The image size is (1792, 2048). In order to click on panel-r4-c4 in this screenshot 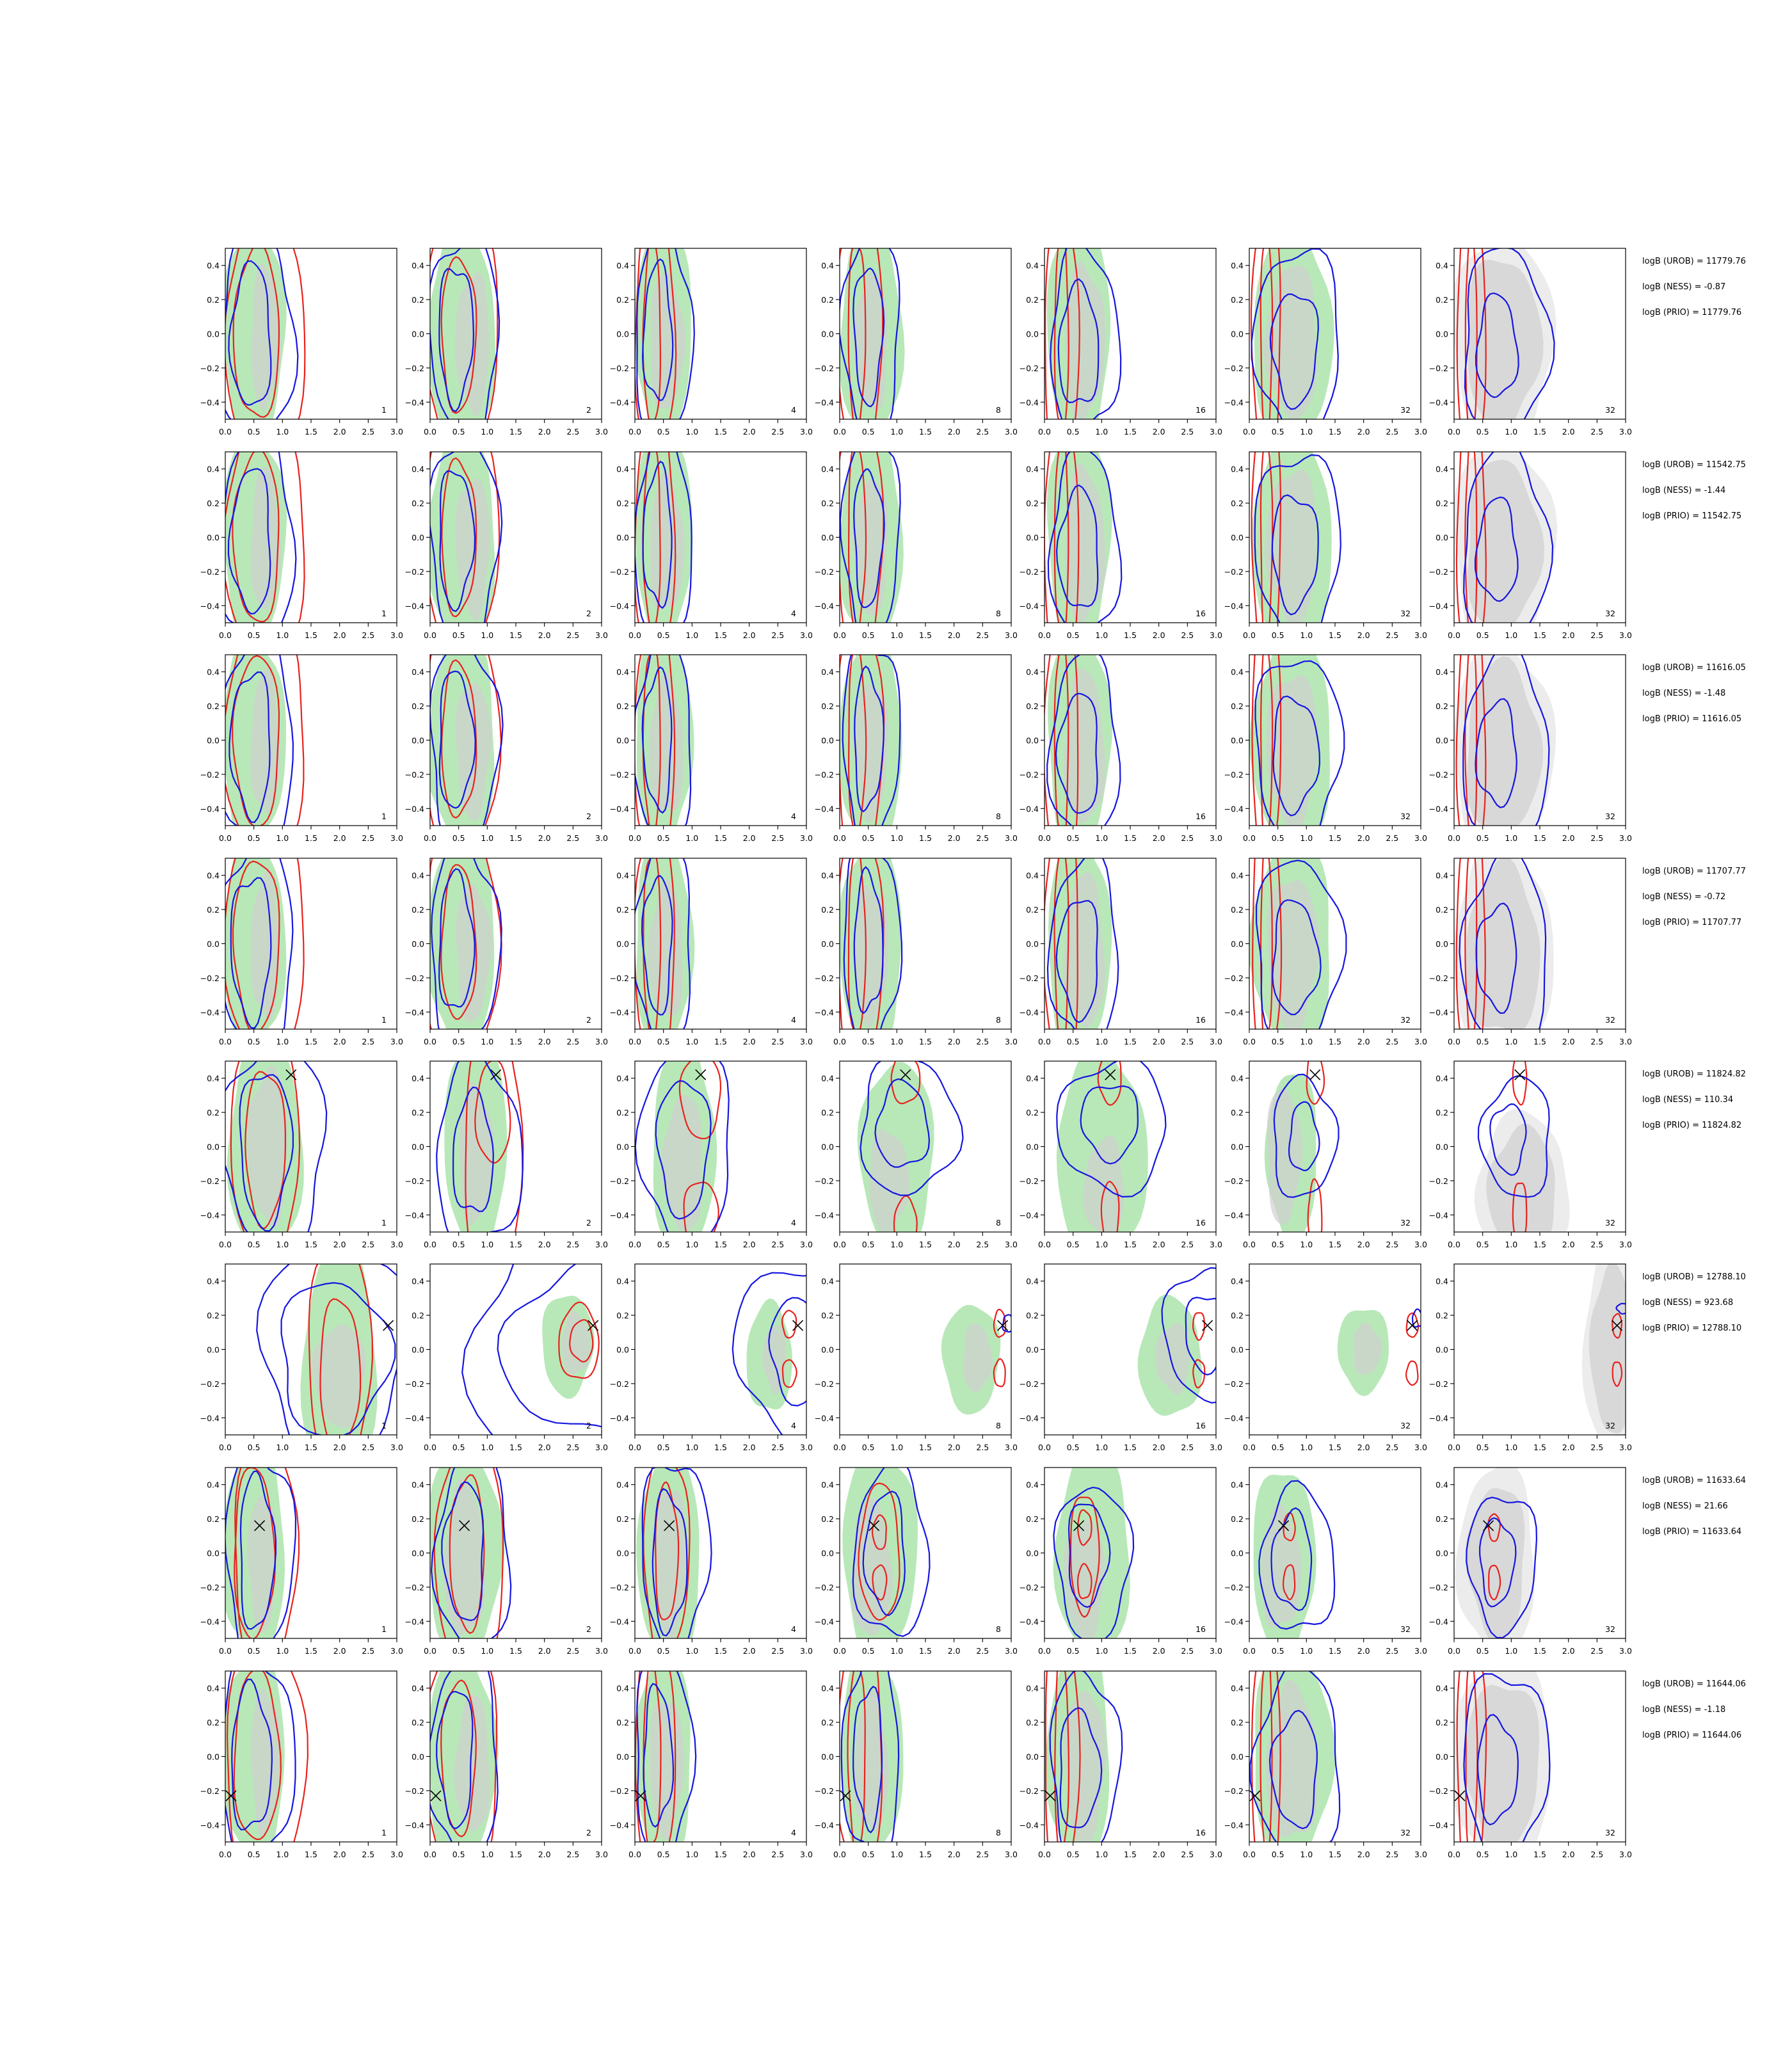, I will do `click(871, 943)`.